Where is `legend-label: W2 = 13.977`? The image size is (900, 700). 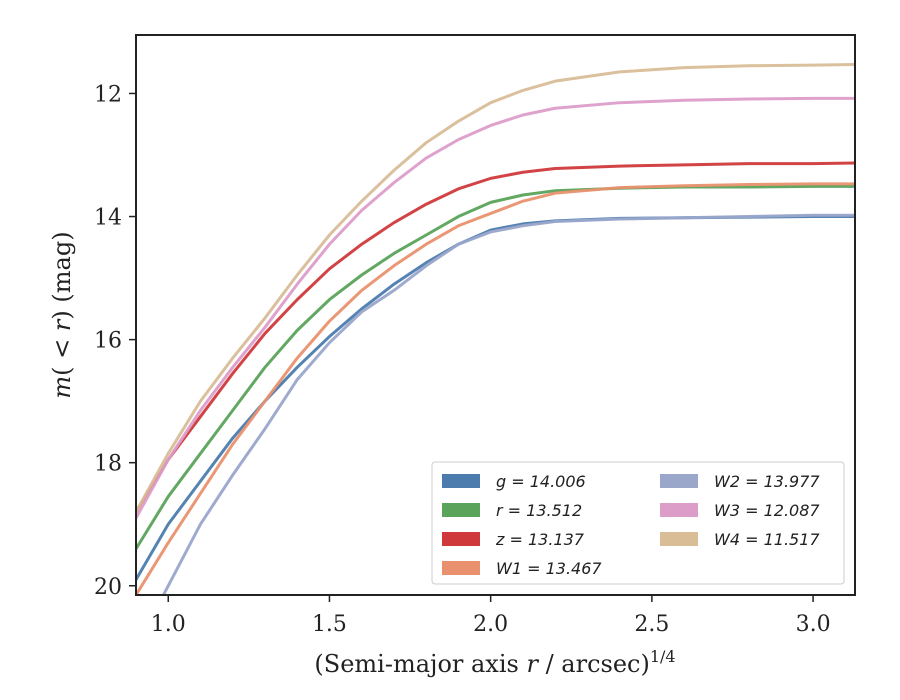 legend-label: W2 = 13.977 is located at coordinates (767, 481).